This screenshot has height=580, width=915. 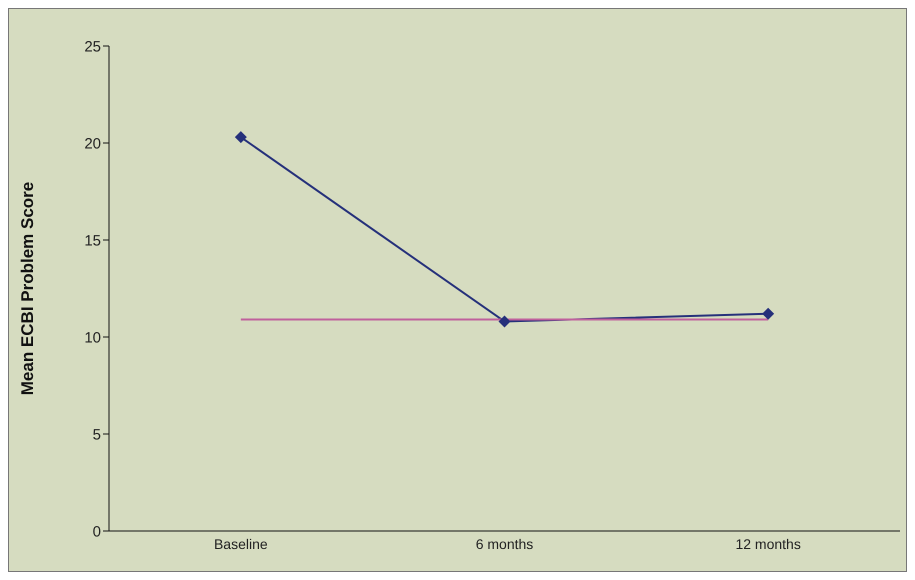 What do you see at coordinates (241, 544) in the screenshot?
I see `x-tick-label: Baseline` at bounding box center [241, 544].